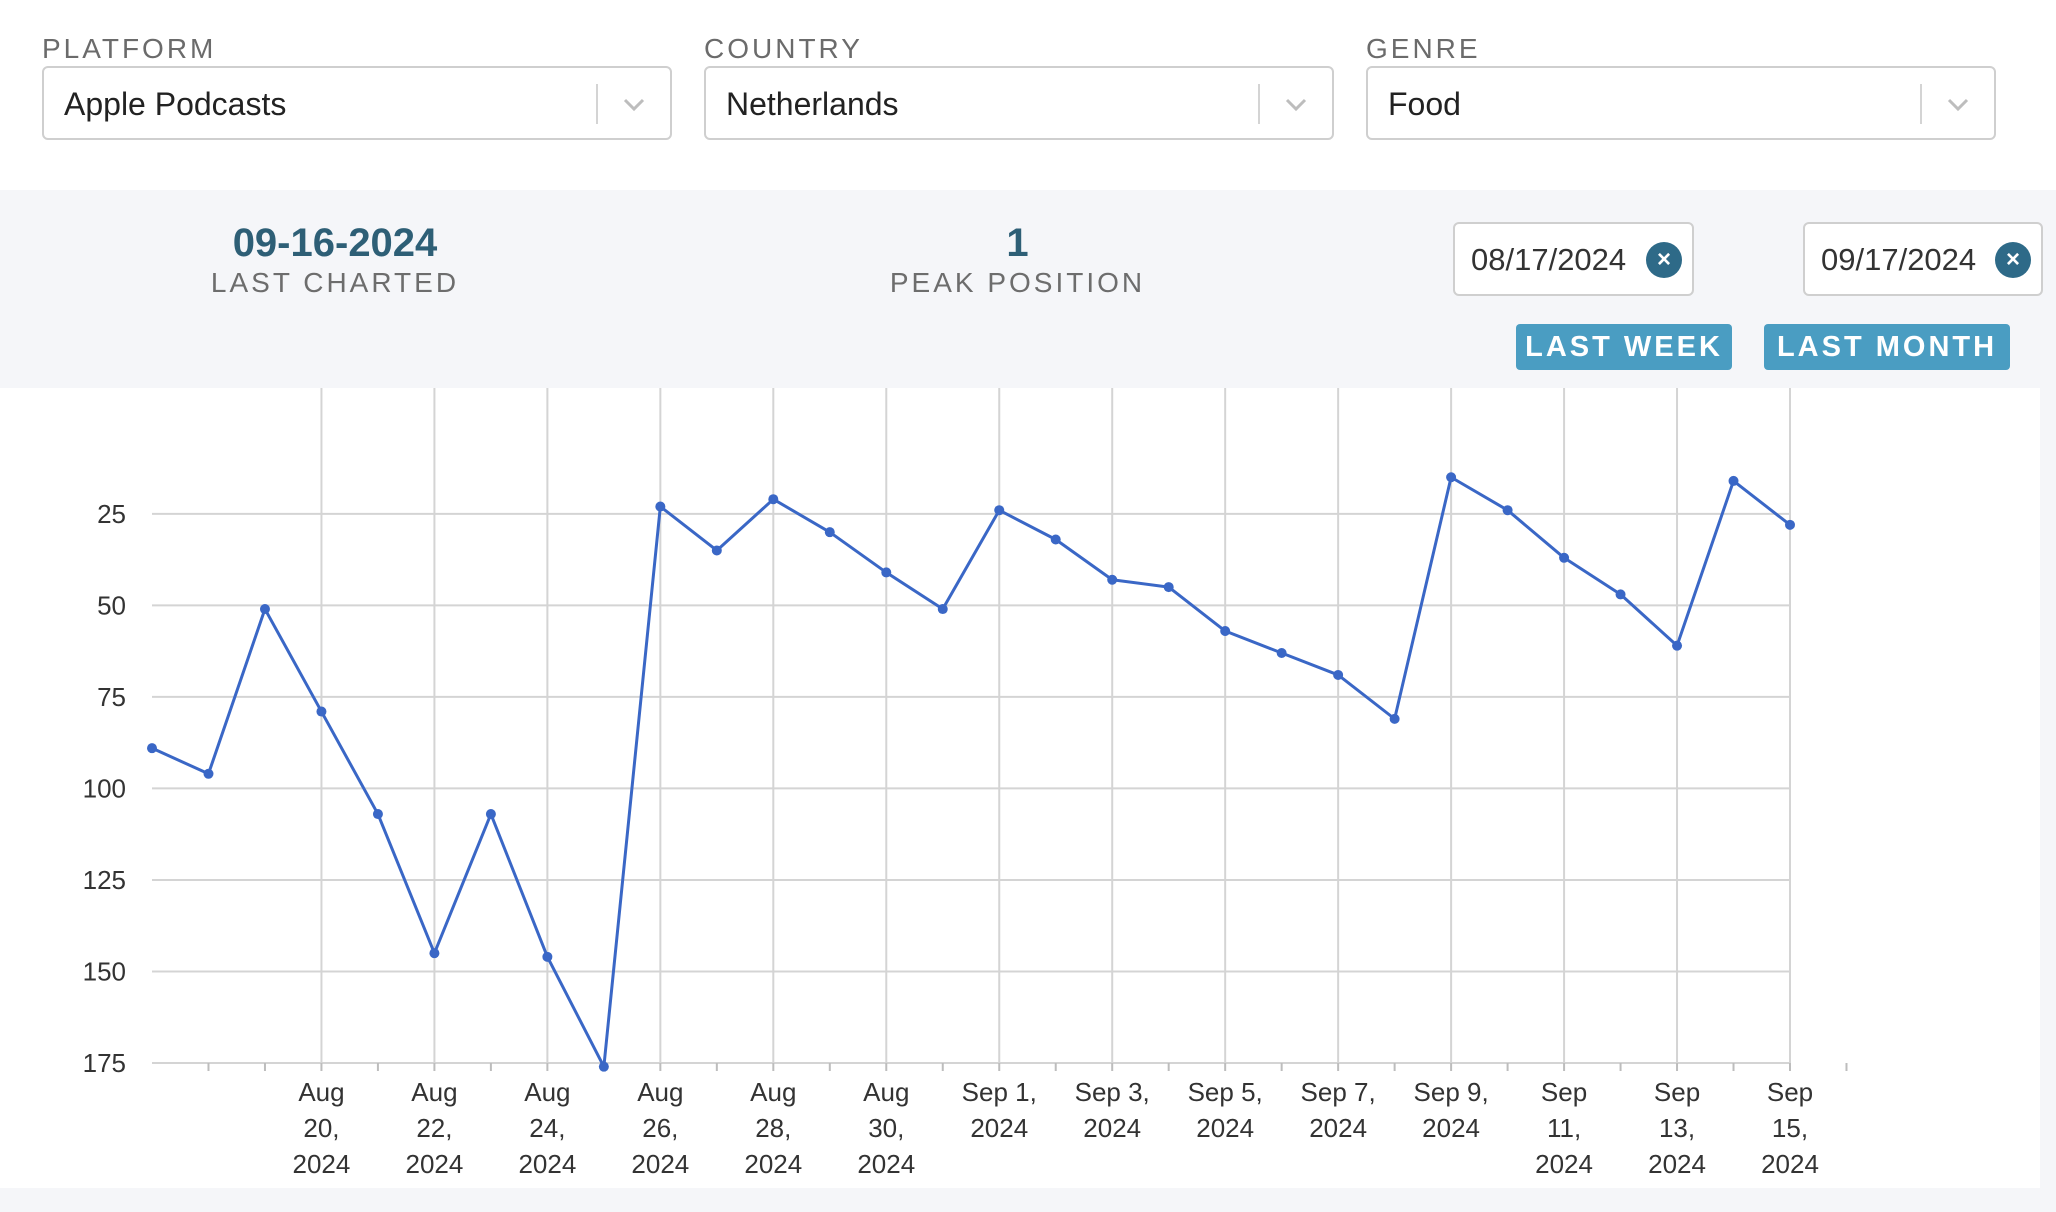 Image resolution: width=2056 pixels, height=1212 pixels. Describe the element at coordinates (335, 243) in the screenshot. I see `last-charted-value: 09-16-2024` at that location.